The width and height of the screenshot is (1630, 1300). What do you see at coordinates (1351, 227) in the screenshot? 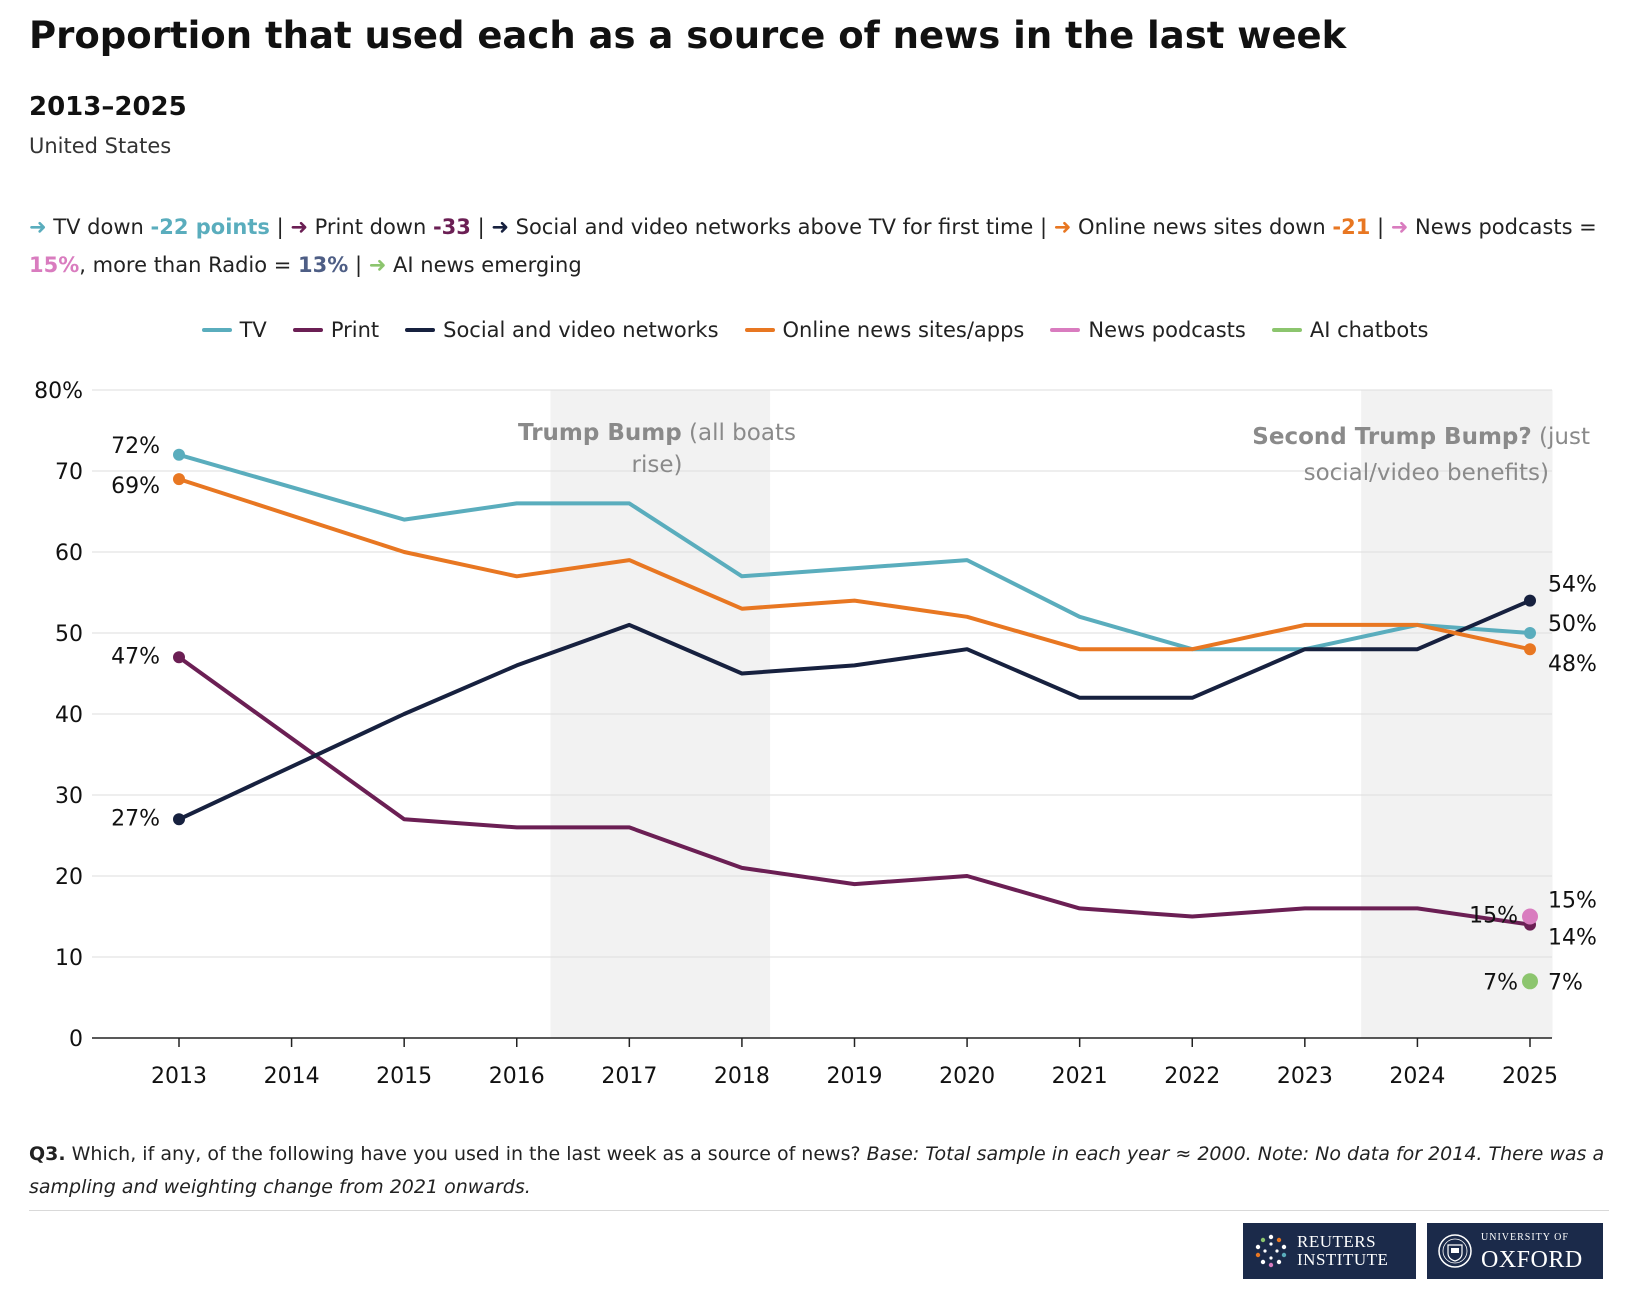
I see `summary-highlight: -21` at bounding box center [1351, 227].